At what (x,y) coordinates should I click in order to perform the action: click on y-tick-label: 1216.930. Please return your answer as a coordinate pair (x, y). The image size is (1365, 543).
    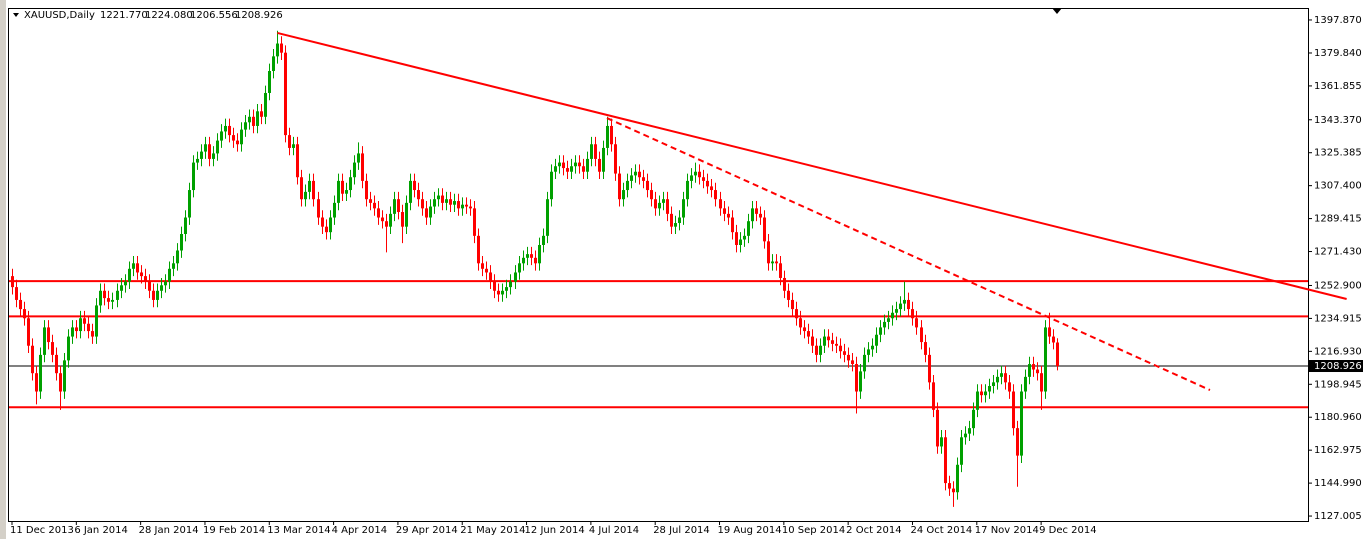
    Looking at the image, I should click on (1338, 351).